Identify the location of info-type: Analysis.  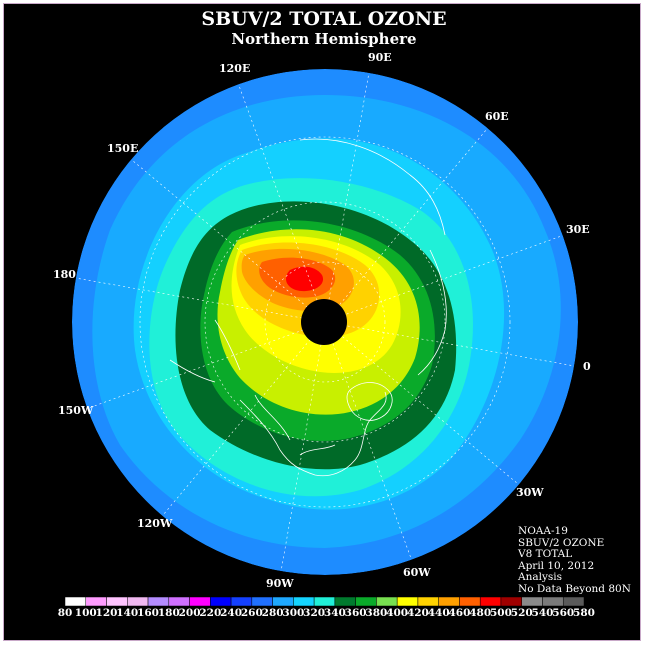
(540, 577).